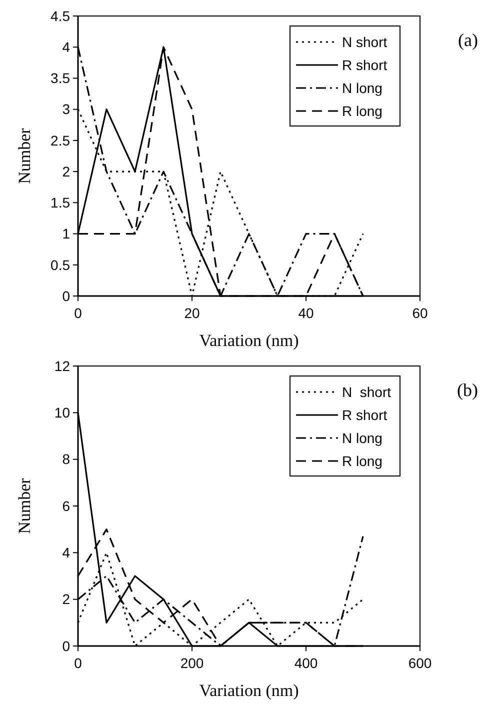 Image resolution: width=494 pixels, height=724 pixels. I want to click on y-tick-label: 12, so click(62, 366).